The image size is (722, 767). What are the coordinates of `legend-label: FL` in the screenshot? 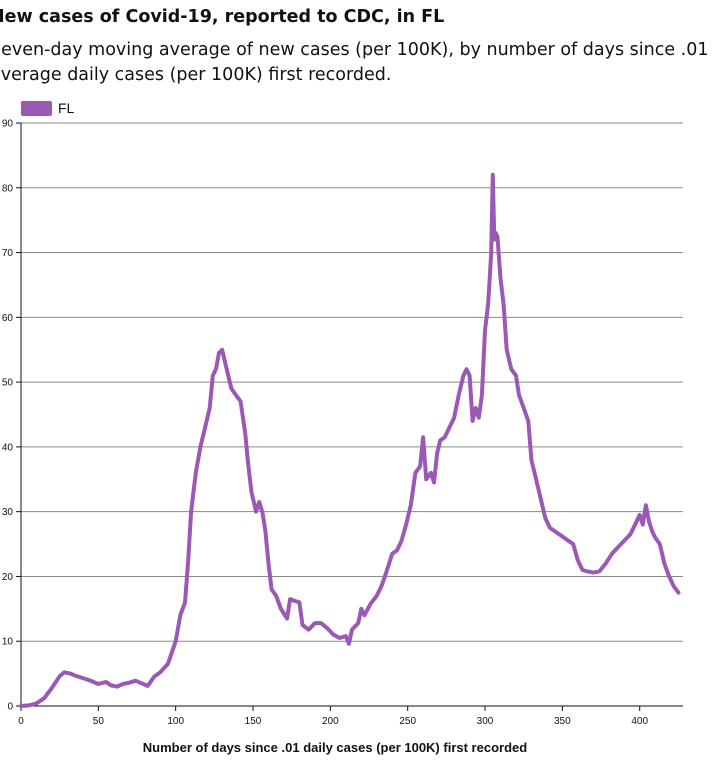 It's located at (66, 108).